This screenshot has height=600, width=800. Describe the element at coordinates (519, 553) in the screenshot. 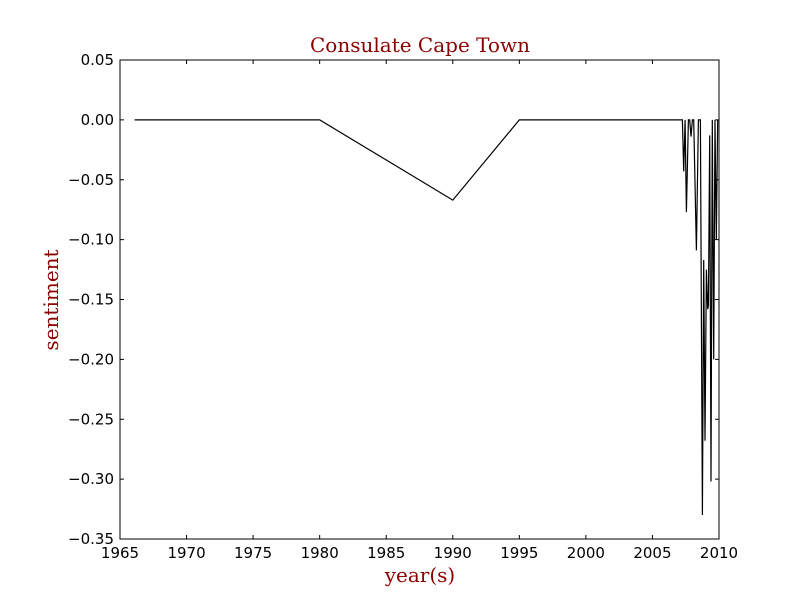

I see `x-tick-label: 1995` at that location.